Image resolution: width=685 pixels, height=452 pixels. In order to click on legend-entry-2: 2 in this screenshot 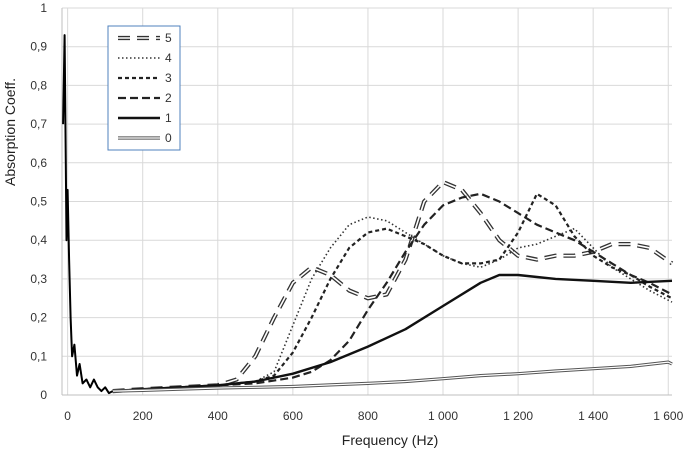, I will do `click(145, 98)`.